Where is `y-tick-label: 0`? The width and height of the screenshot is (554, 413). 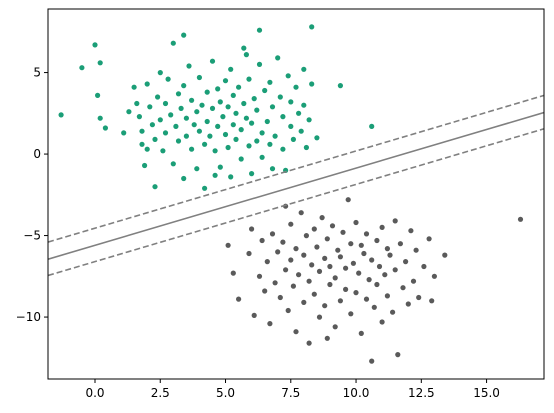
y-tick-label: 0 is located at coordinates (37, 154).